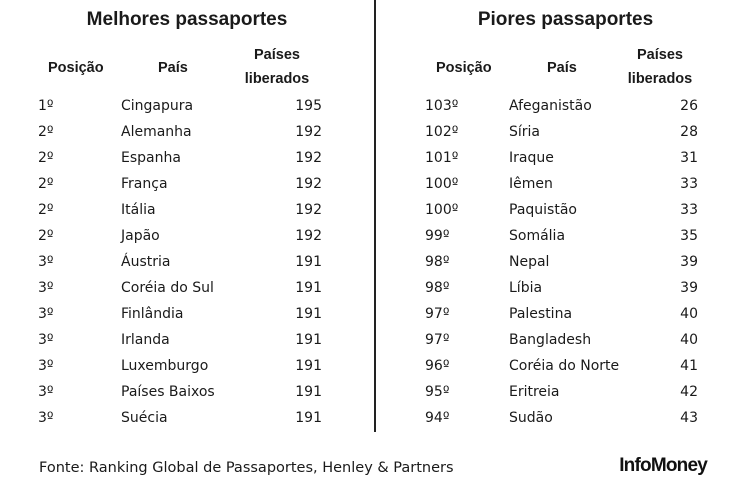  What do you see at coordinates (187, 106) in the screenshot?
I see `table-row: 1º Cingapura 195` at bounding box center [187, 106].